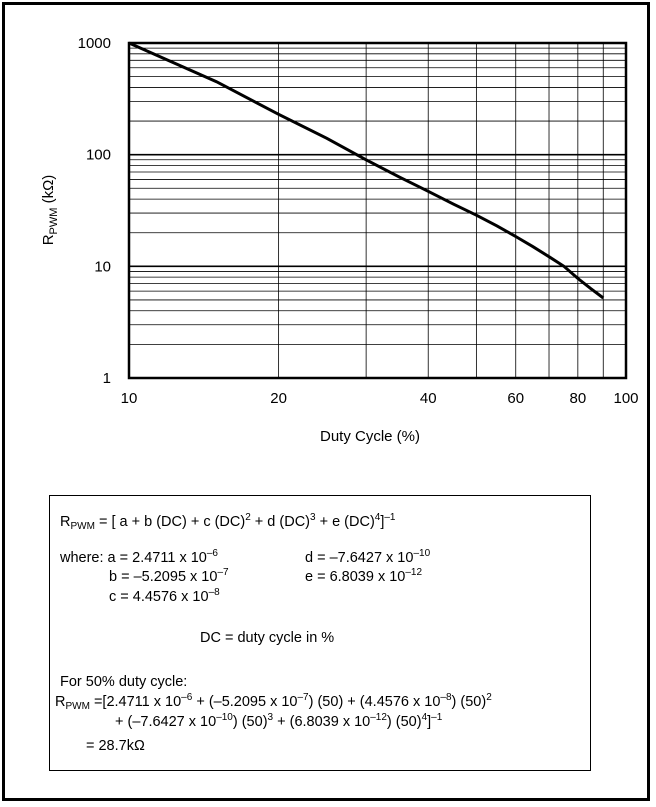 This screenshot has height=807, width=656. Describe the element at coordinates (139, 557) in the screenshot. I see `coef-a: where: a = 2.4711 x 10–6` at that location.